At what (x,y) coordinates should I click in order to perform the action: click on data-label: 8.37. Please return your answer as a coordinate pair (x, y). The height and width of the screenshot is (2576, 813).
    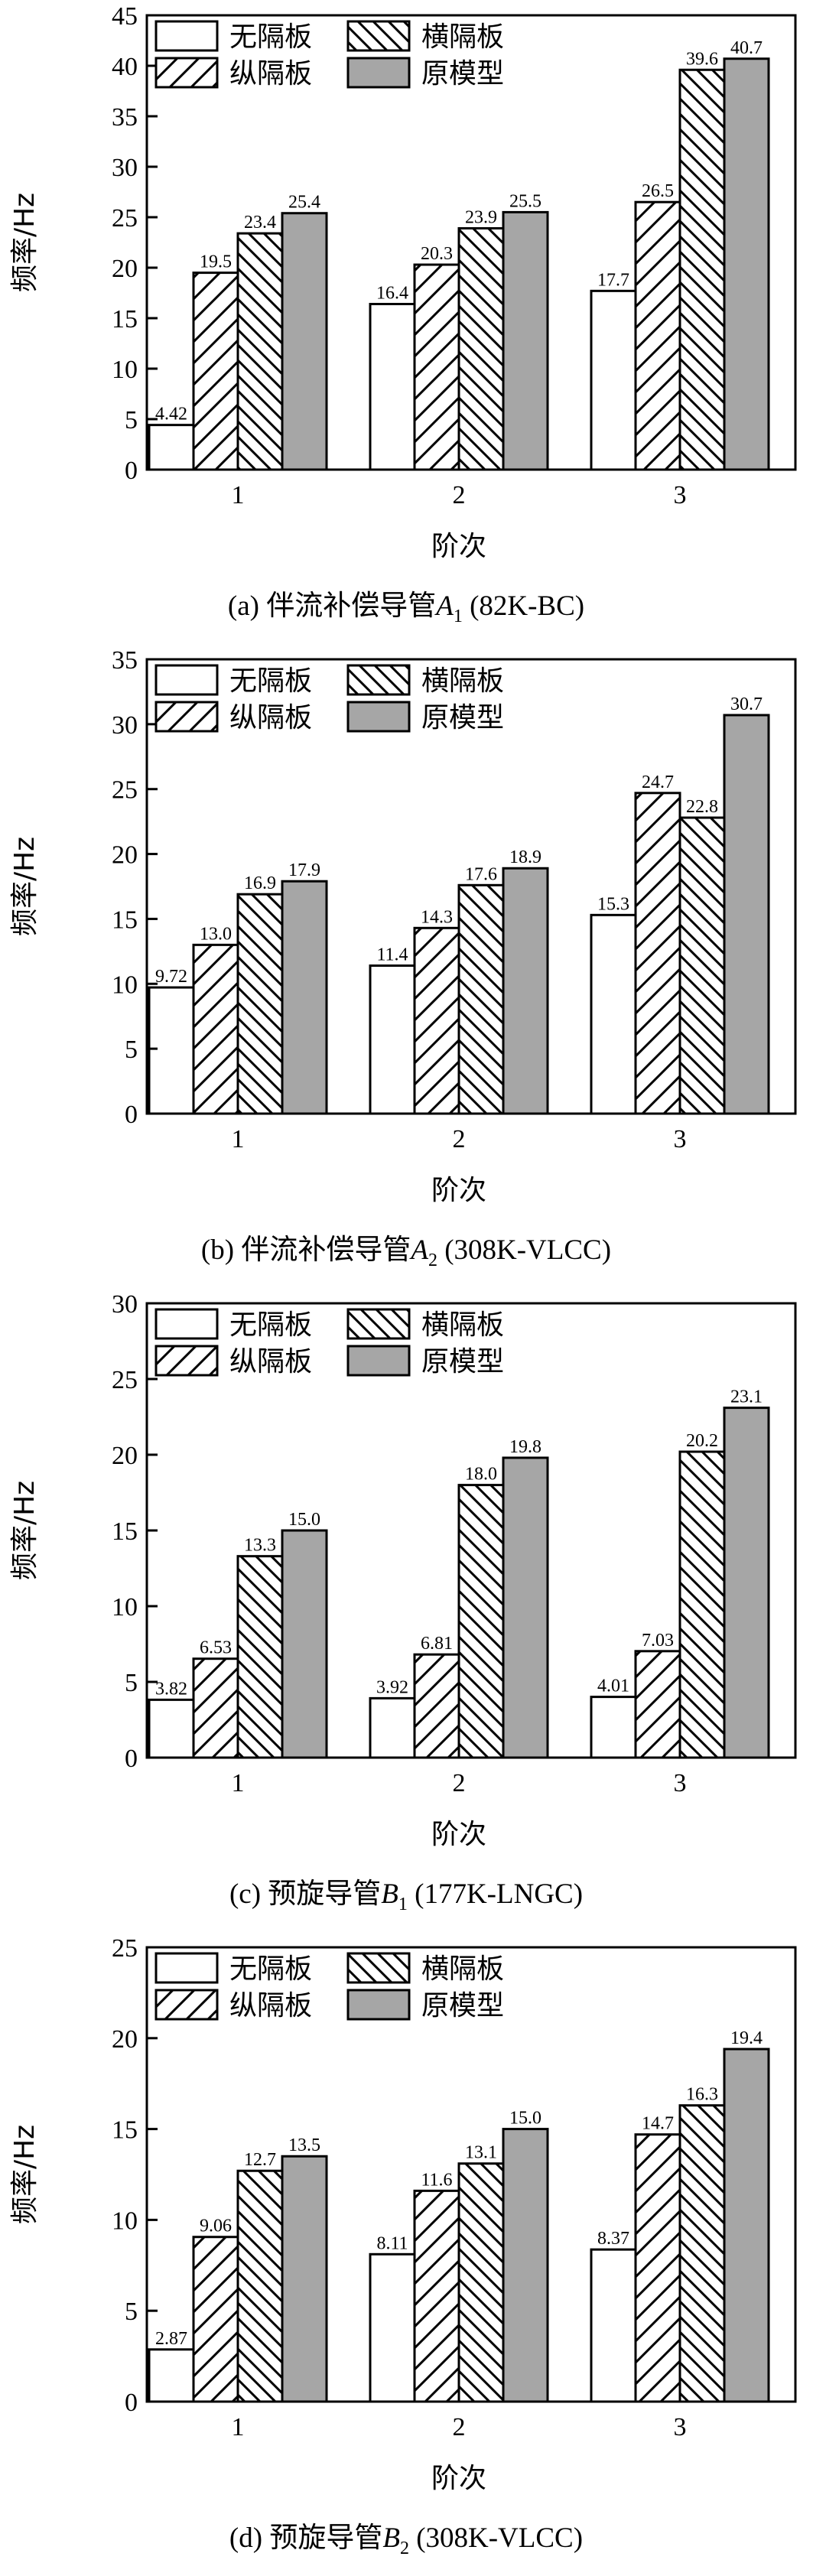
    Looking at the image, I should click on (613, 2239).